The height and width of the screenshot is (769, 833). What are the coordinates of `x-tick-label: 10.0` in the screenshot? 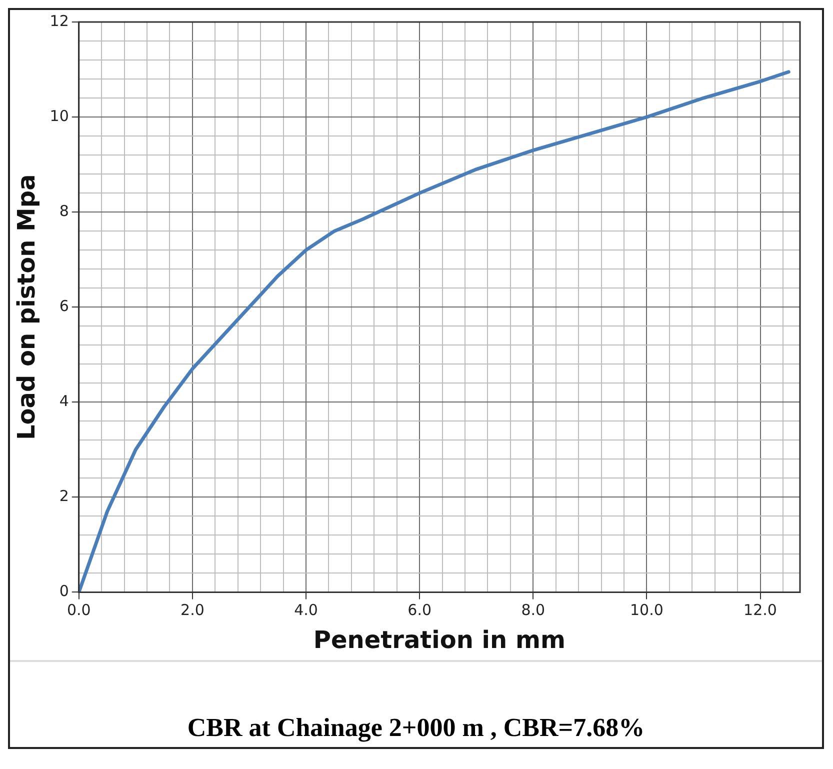 It's located at (647, 610).